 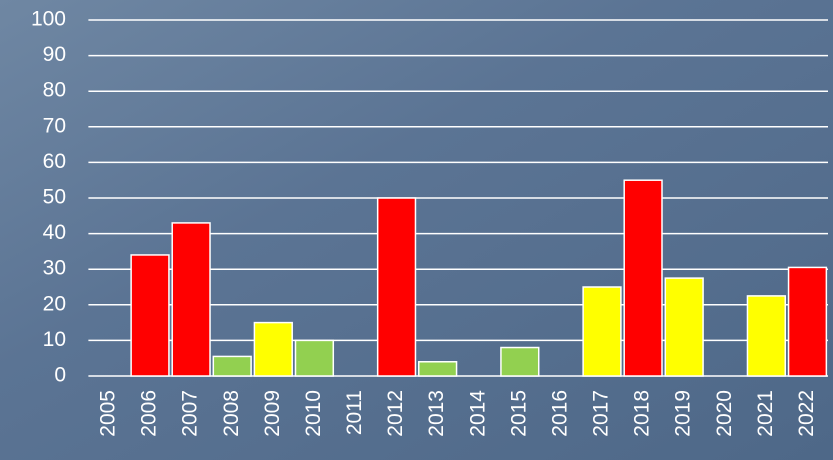 What do you see at coordinates (724, 413) in the screenshot?
I see `x-tick-label: 2020` at bounding box center [724, 413].